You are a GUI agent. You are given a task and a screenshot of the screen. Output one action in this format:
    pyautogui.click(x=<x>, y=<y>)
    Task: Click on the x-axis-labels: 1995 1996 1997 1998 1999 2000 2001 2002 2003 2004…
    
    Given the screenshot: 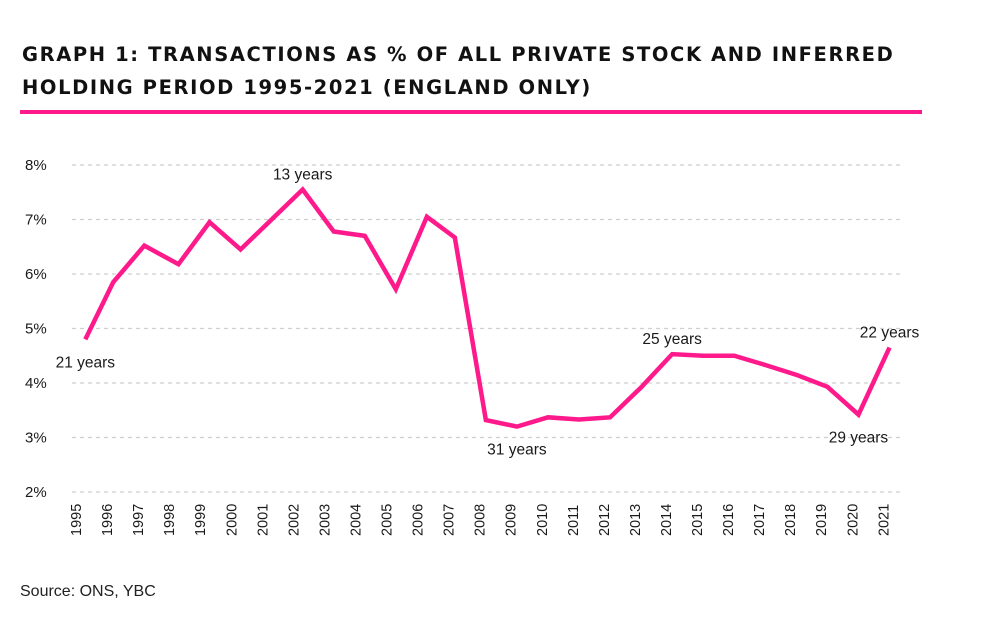 What is the action you would take?
    pyautogui.click(x=480, y=520)
    